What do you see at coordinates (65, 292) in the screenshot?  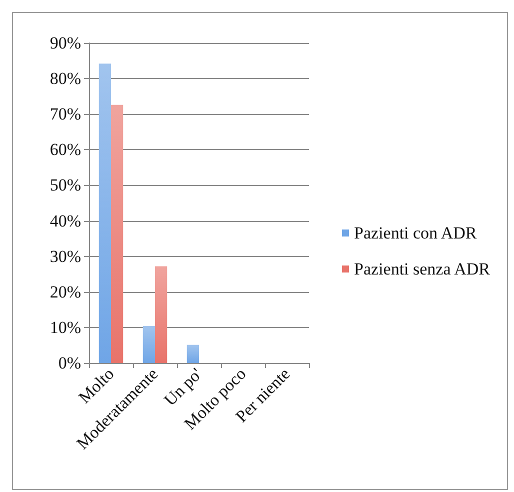 I see `y-tick-label: 20%` at bounding box center [65, 292].